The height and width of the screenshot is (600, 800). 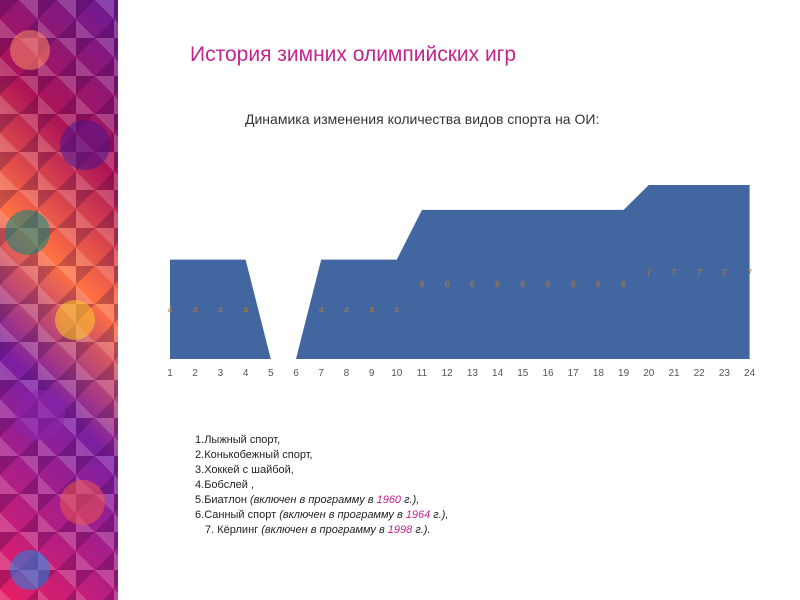 I want to click on x-tick-label: 9, so click(x=372, y=373).